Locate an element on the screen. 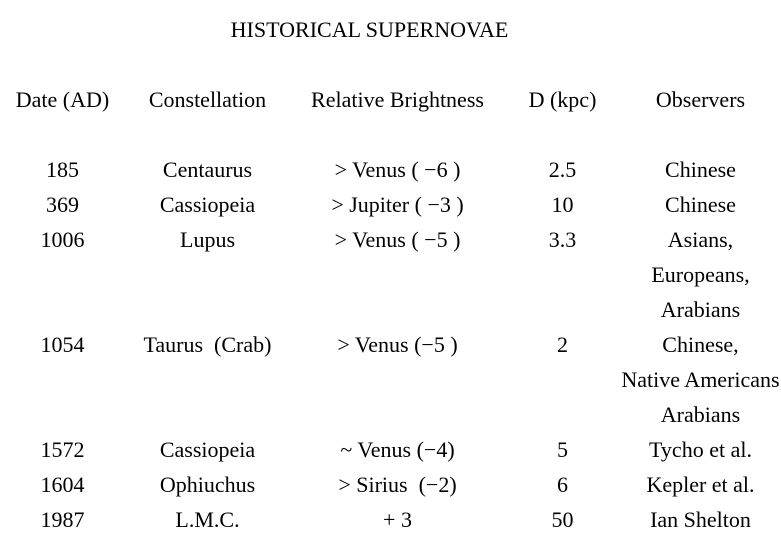  column-header-distance: D (kpc) is located at coordinates (562, 99).